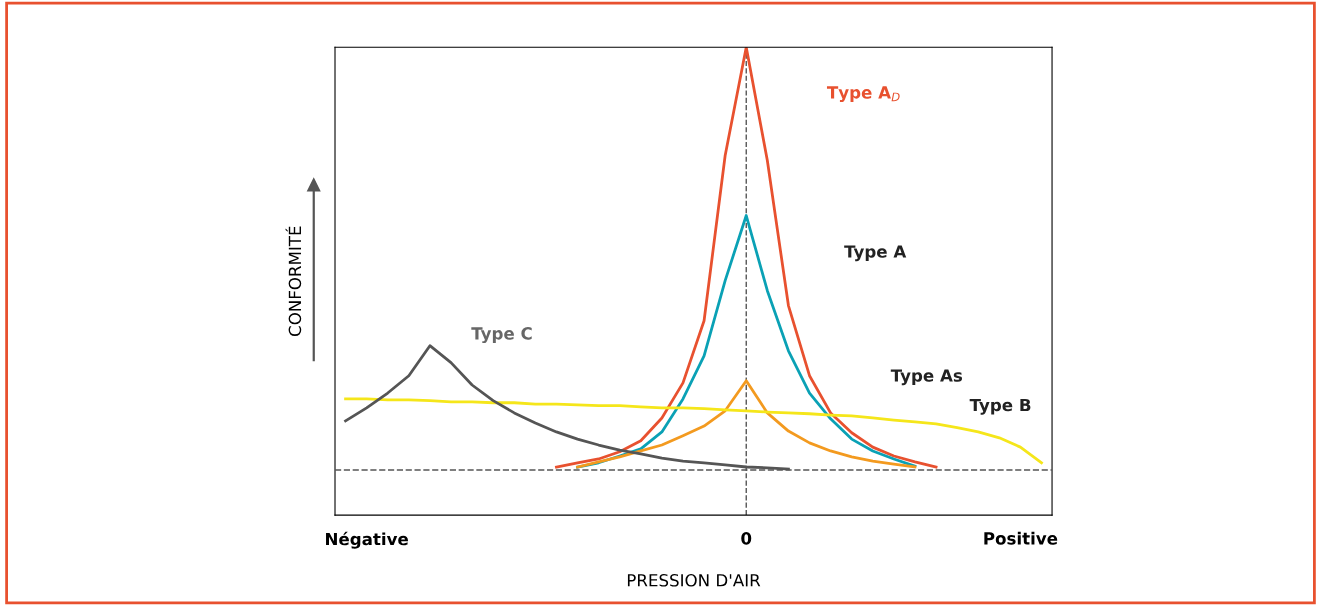 This screenshot has height=606, width=1321. I want to click on annotation: Type B, so click(1000, 406).